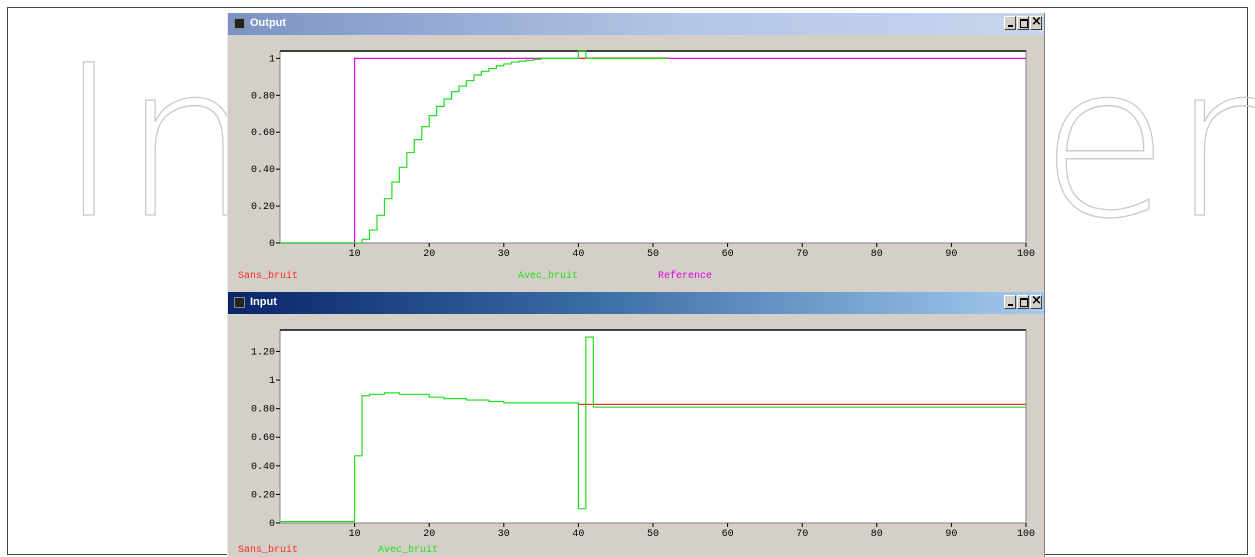  Describe the element at coordinates (263, 352) in the screenshot. I see `y-tick-label: 1.20` at that location.